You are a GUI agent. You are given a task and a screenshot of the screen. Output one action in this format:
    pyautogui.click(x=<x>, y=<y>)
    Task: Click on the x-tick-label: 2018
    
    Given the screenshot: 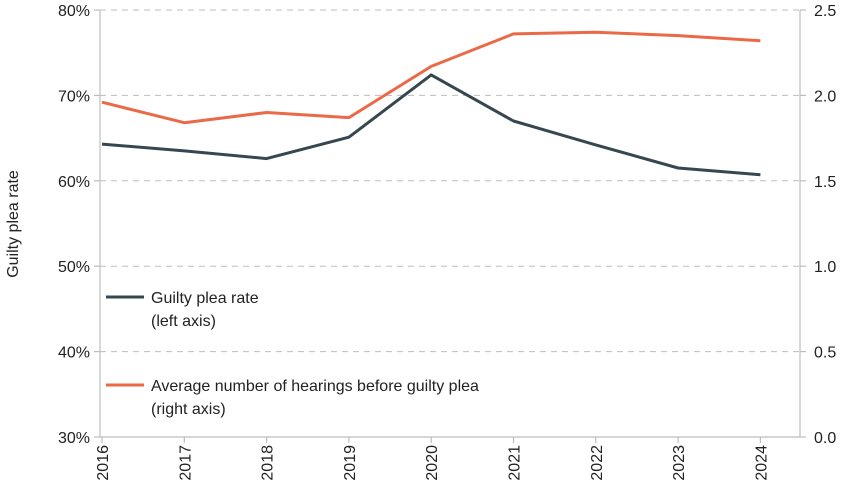 What is the action you would take?
    pyautogui.click(x=268, y=463)
    